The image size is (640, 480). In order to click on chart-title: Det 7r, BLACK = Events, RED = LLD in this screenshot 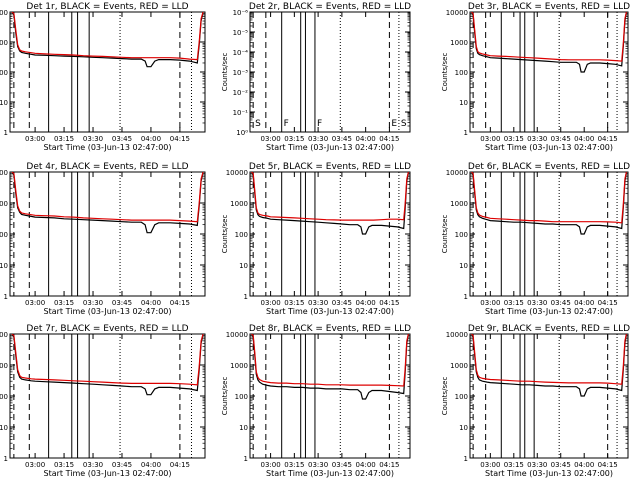, I will do `click(107, 329)`.